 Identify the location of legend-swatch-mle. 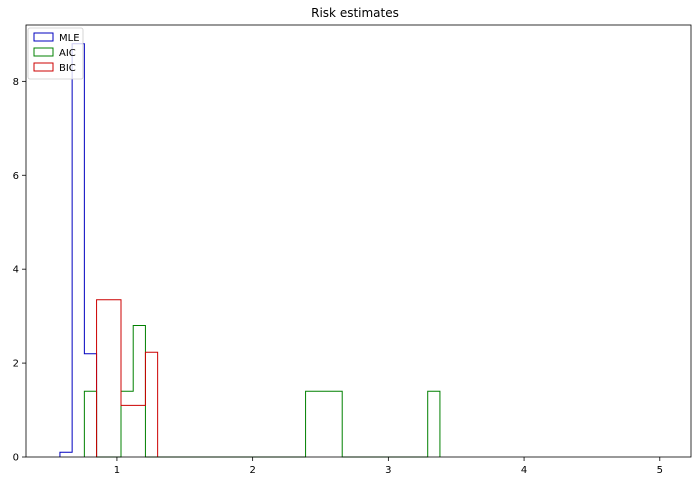
(43, 37).